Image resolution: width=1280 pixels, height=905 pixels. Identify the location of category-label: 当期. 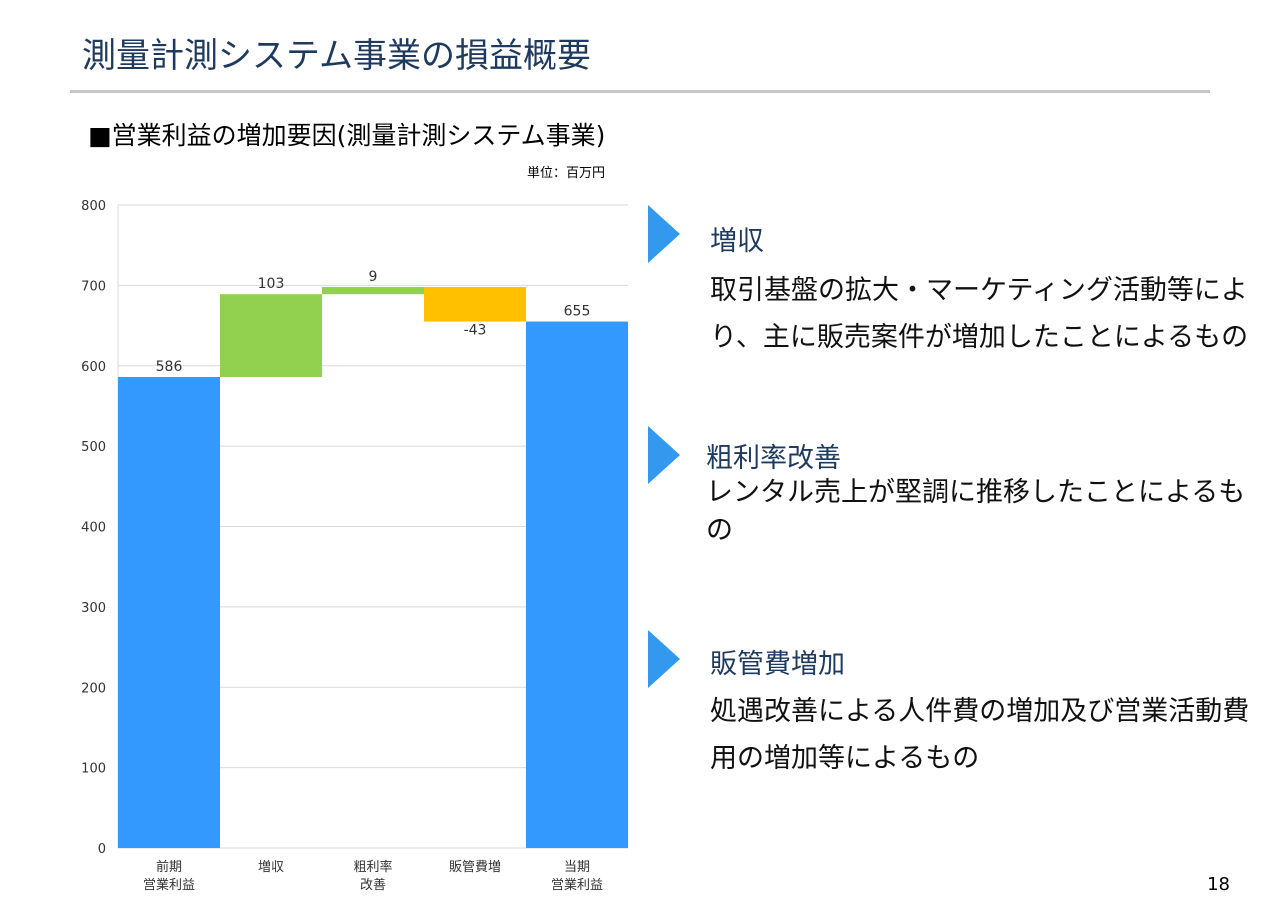
(577, 867).